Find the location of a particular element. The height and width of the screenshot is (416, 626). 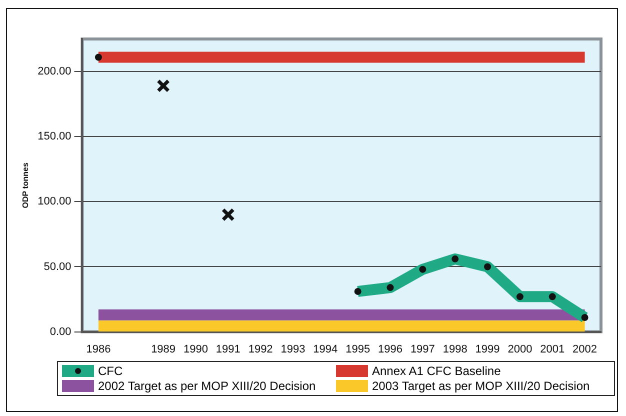

x-tick-label: 1986 is located at coordinates (98, 349).